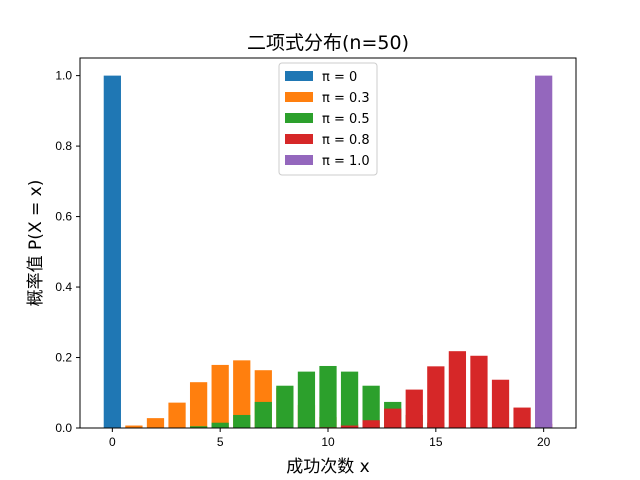  Describe the element at coordinates (457, 389) in the screenshot. I see `bar-s3-x16` at that location.